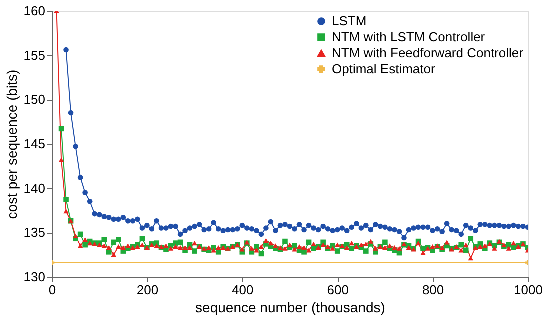 The image size is (548, 320). What do you see at coordinates (409, 37) in the screenshot?
I see `legend-label: NTM with LSTM Controller` at bounding box center [409, 37].